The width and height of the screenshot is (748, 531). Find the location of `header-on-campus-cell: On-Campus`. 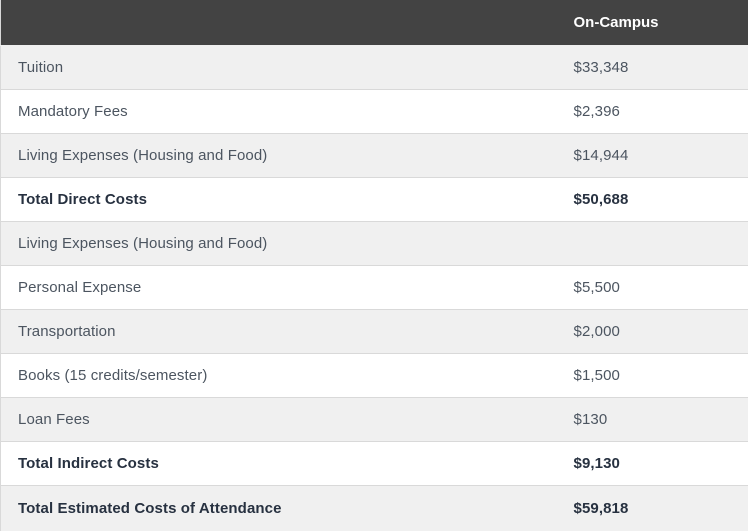

header-on-campus-cell: On-Campus is located at coordinates (660, 23).